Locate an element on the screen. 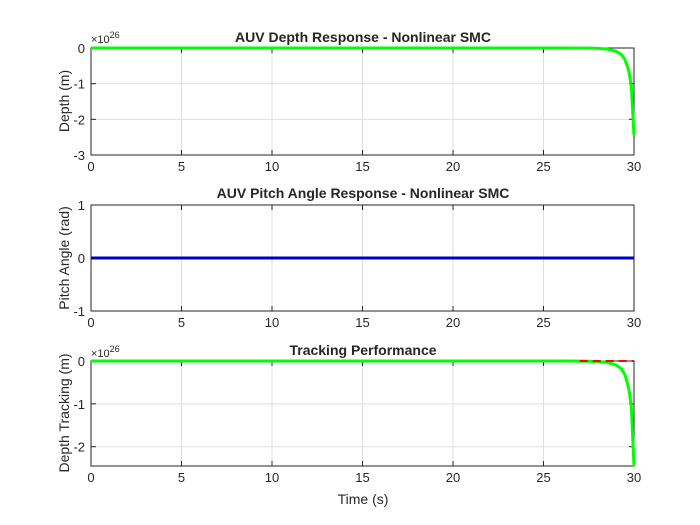 The image size is (700, 525). tracking-xtick-label: 5 is located at coordinates (181, 477).